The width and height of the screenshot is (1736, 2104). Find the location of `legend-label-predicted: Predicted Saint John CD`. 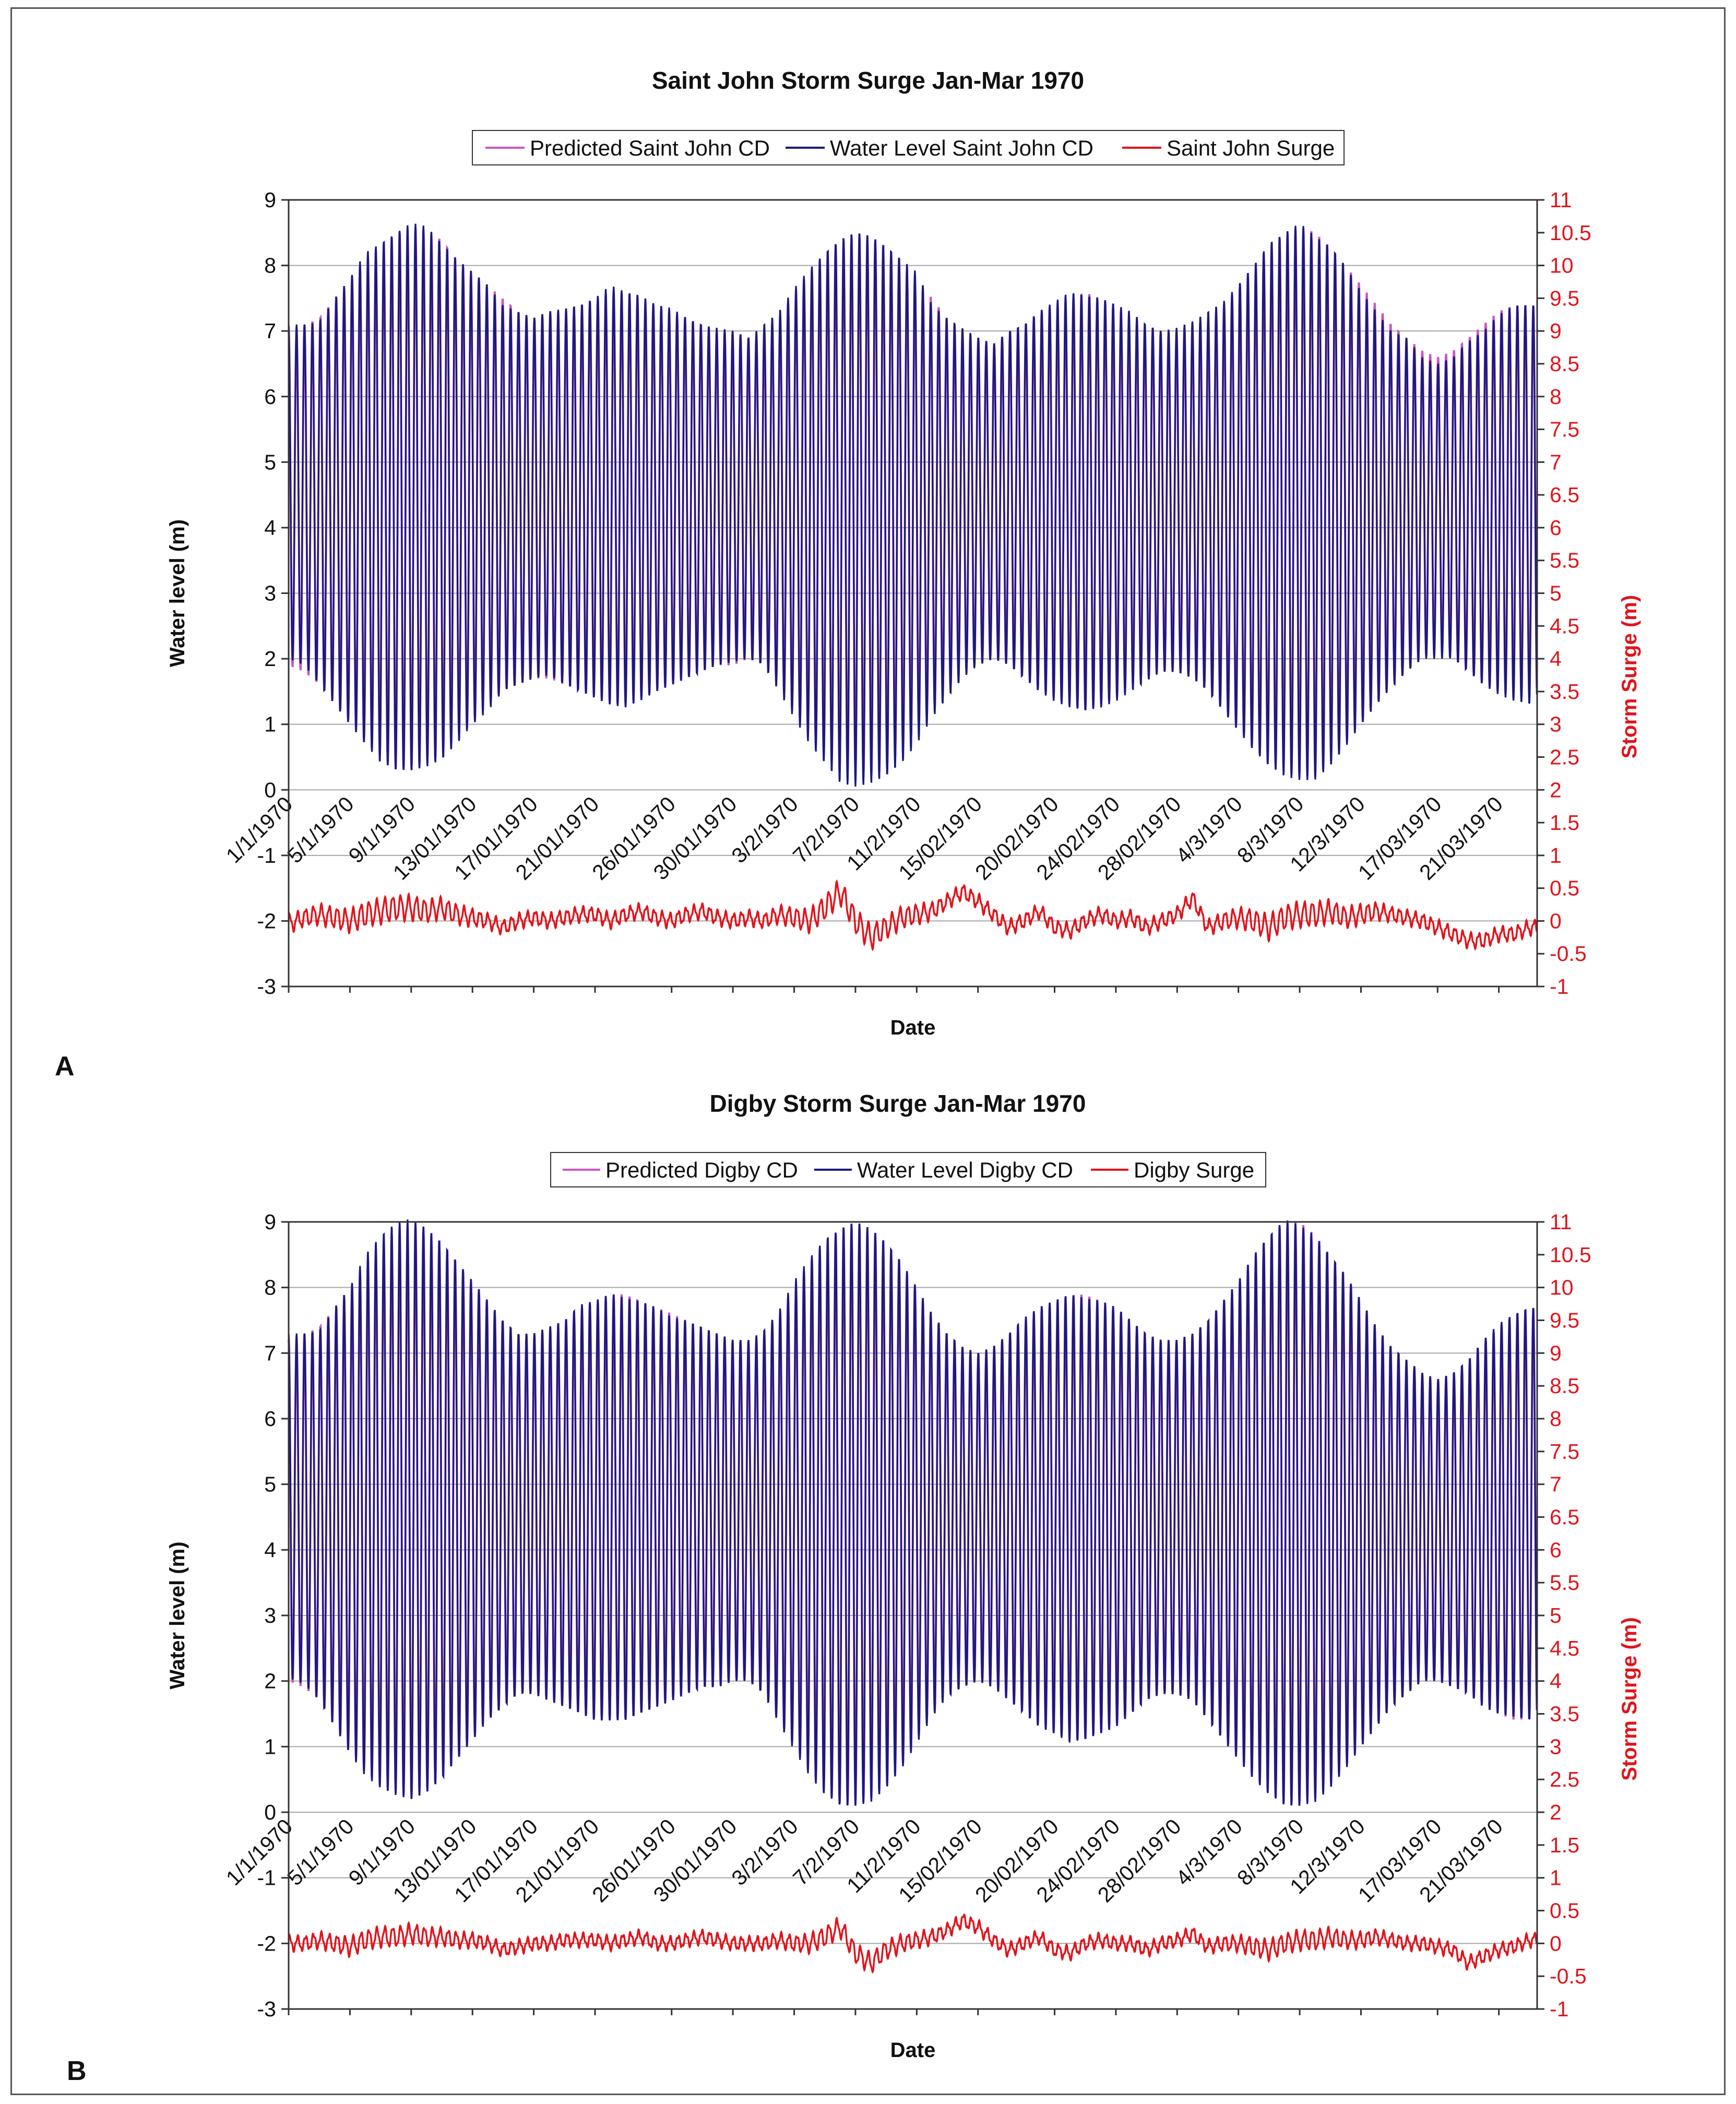

legend-label-predicted: Predicted Saint John CD is located at coordinates (650, 148).